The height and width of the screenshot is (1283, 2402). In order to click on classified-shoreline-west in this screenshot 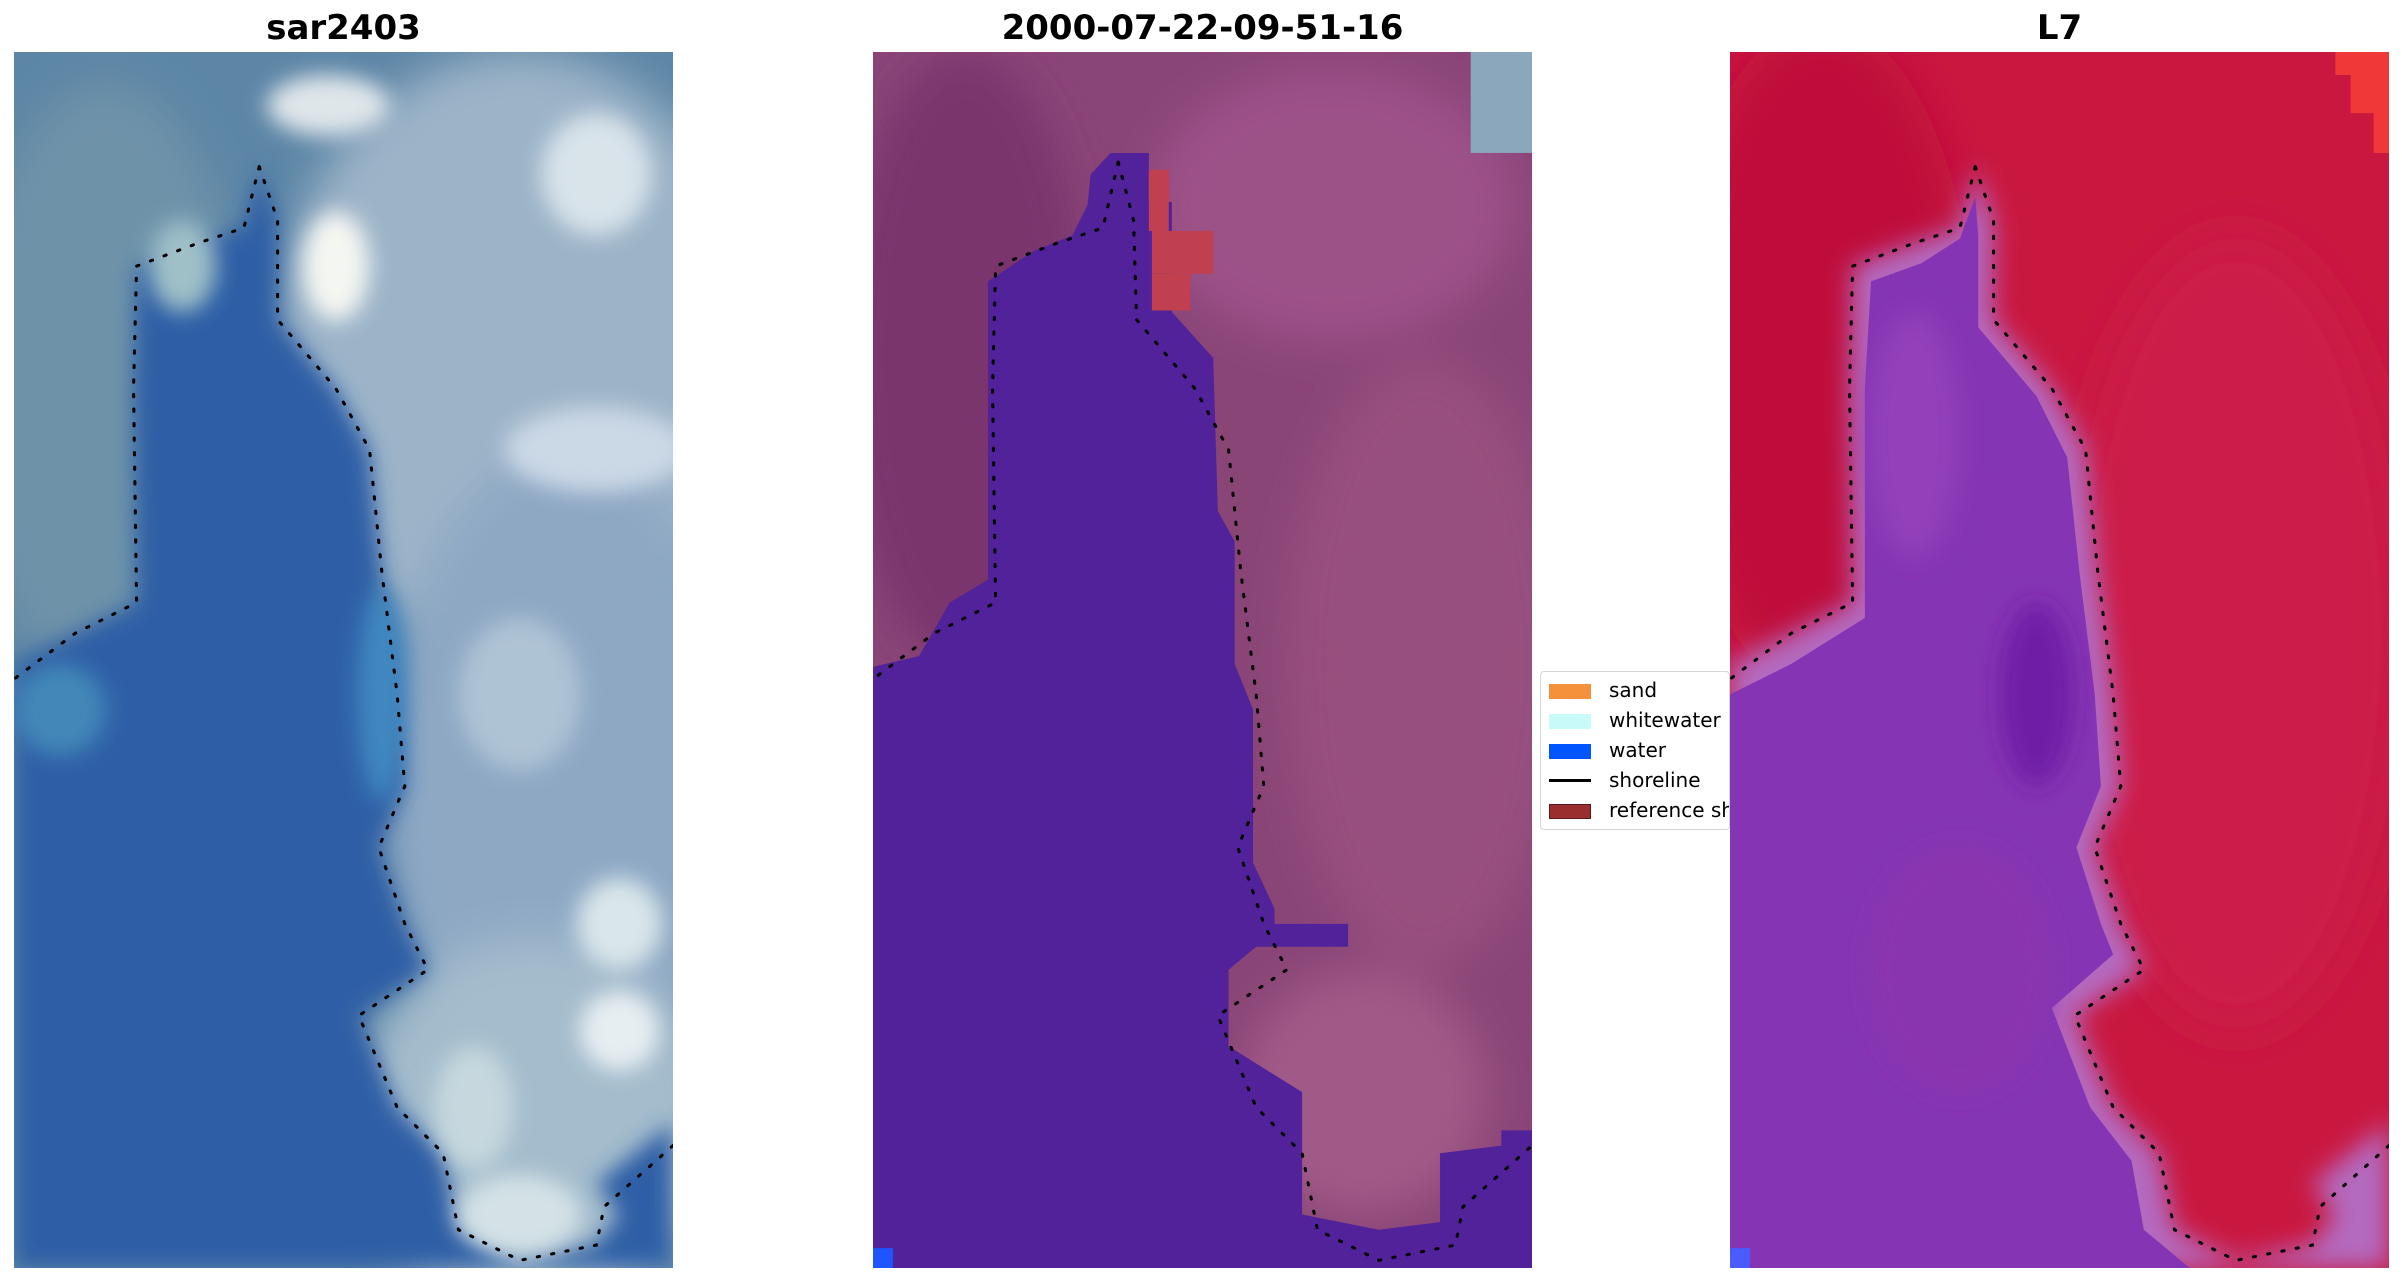, I will do `click(996, 420)`.